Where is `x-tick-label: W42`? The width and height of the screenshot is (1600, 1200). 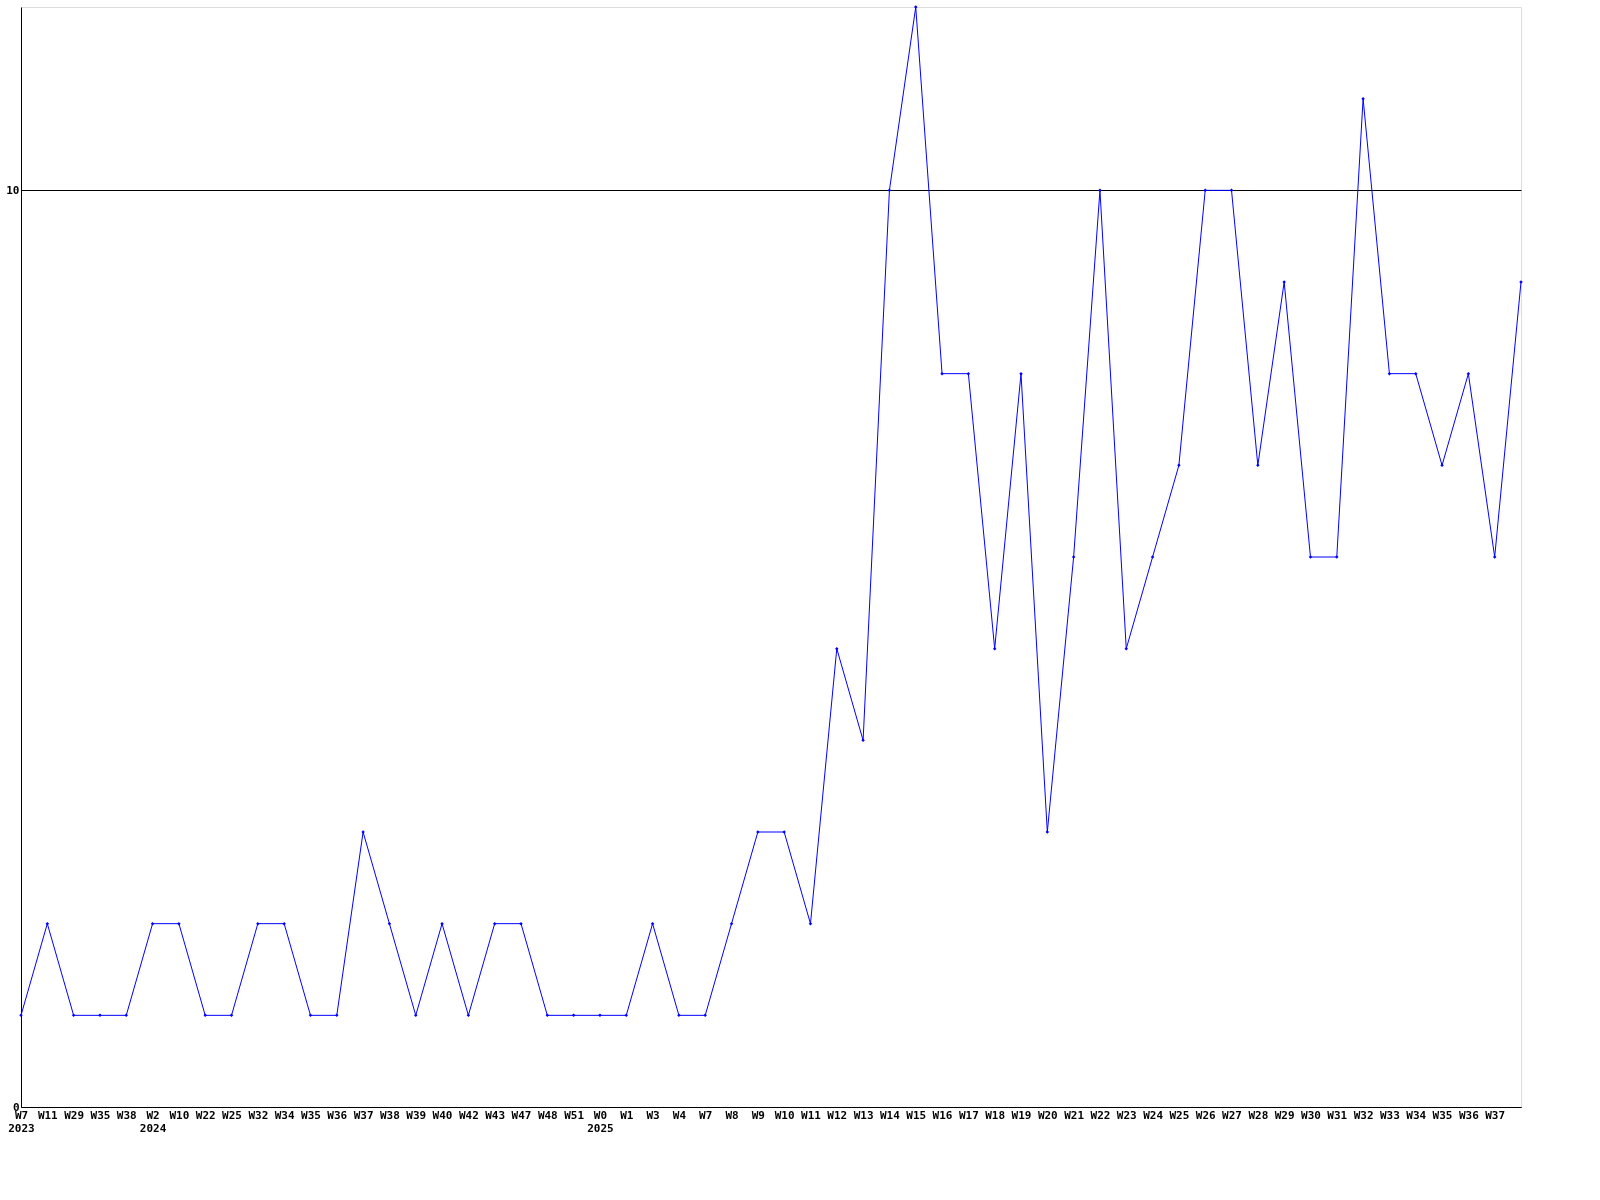 x-tick-label: W42 is located at coordinates (468, 1115).